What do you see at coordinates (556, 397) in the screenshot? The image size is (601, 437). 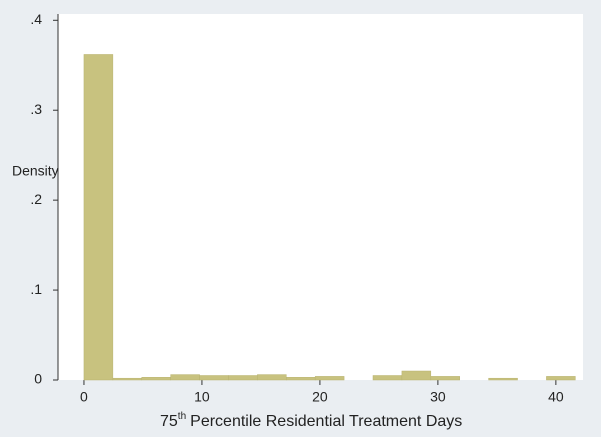 I see `x-tick-label: 40` at bounding box center [556, 397].